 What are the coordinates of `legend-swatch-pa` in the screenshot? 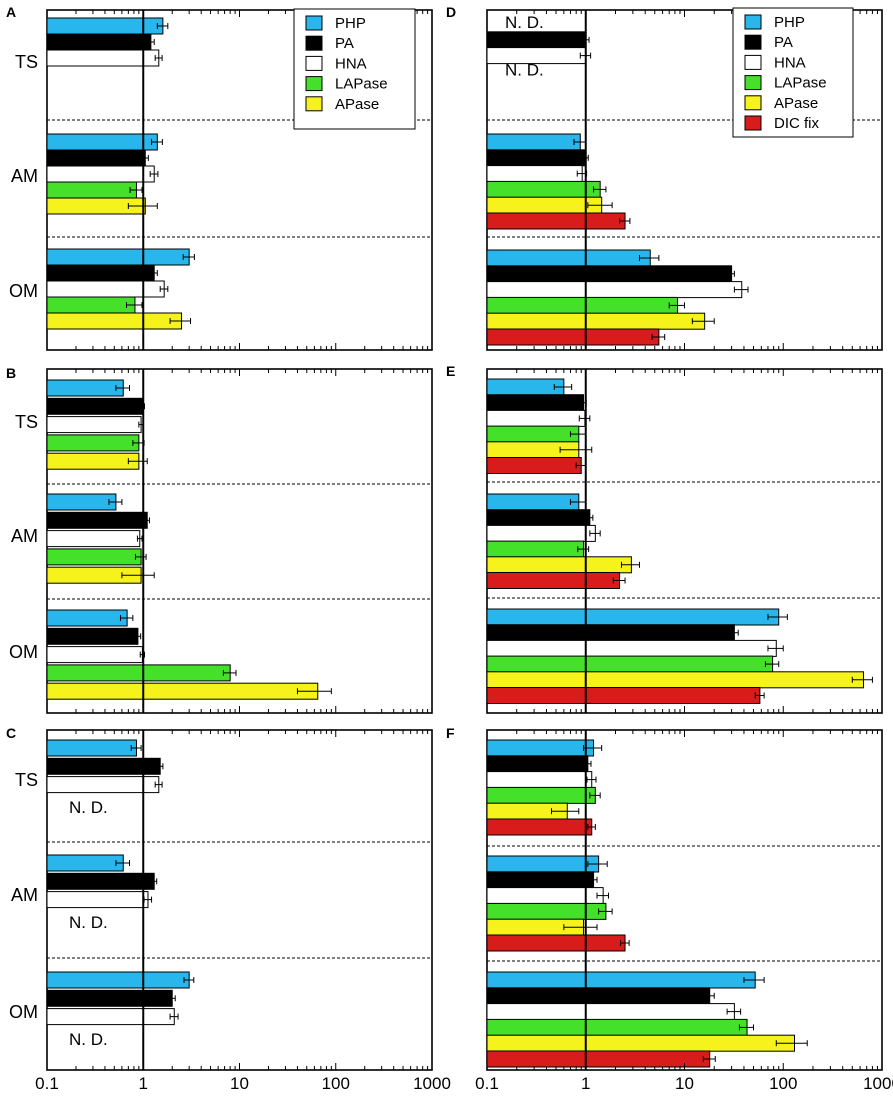 It's located at (753, 42).